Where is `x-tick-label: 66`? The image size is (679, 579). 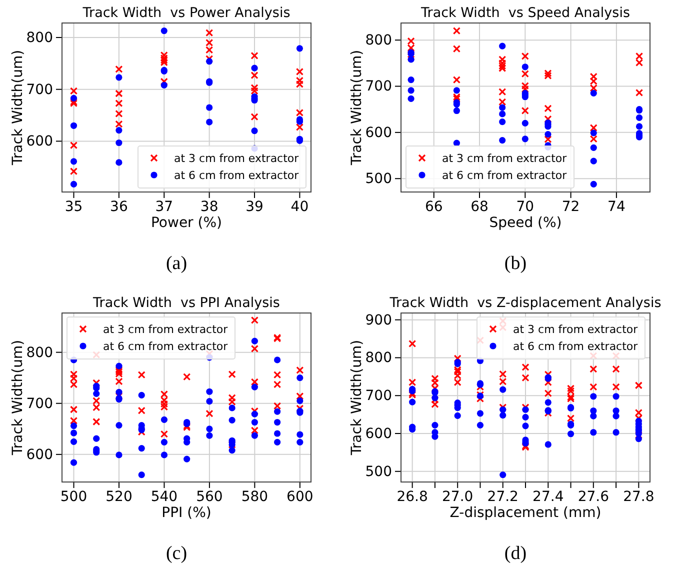 x-tick-label: 66 is located at coordinates (433, 206).